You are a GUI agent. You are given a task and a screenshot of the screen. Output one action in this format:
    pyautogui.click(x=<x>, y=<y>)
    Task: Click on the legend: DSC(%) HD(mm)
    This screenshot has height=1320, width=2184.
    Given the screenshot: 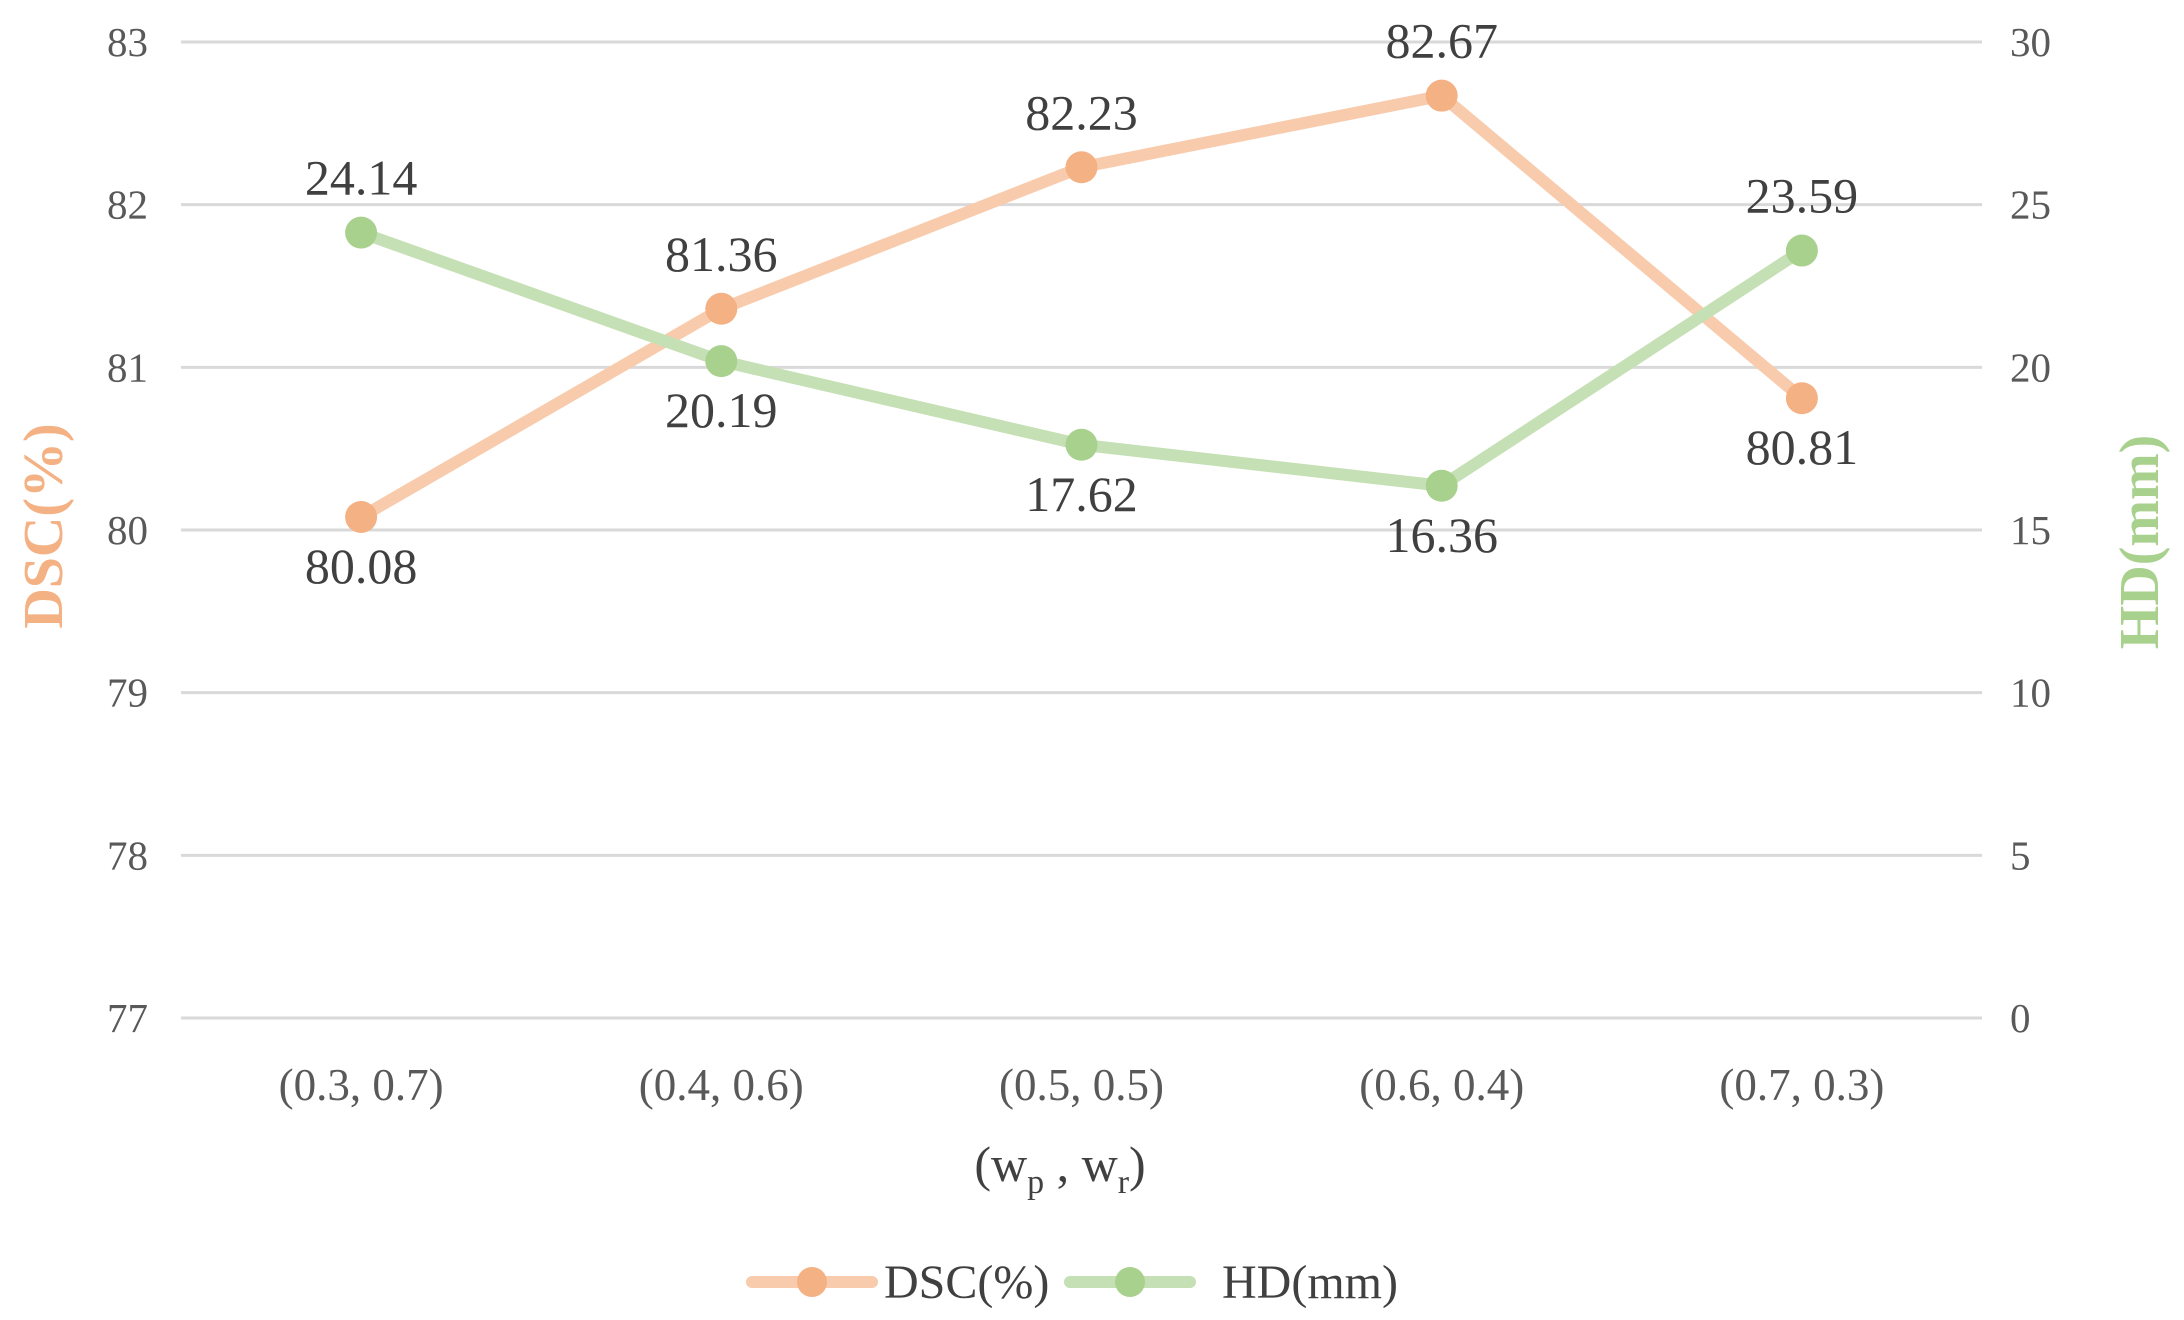 What is the action you would take?
    pyautogui.click(x=1072, y=1282)
    